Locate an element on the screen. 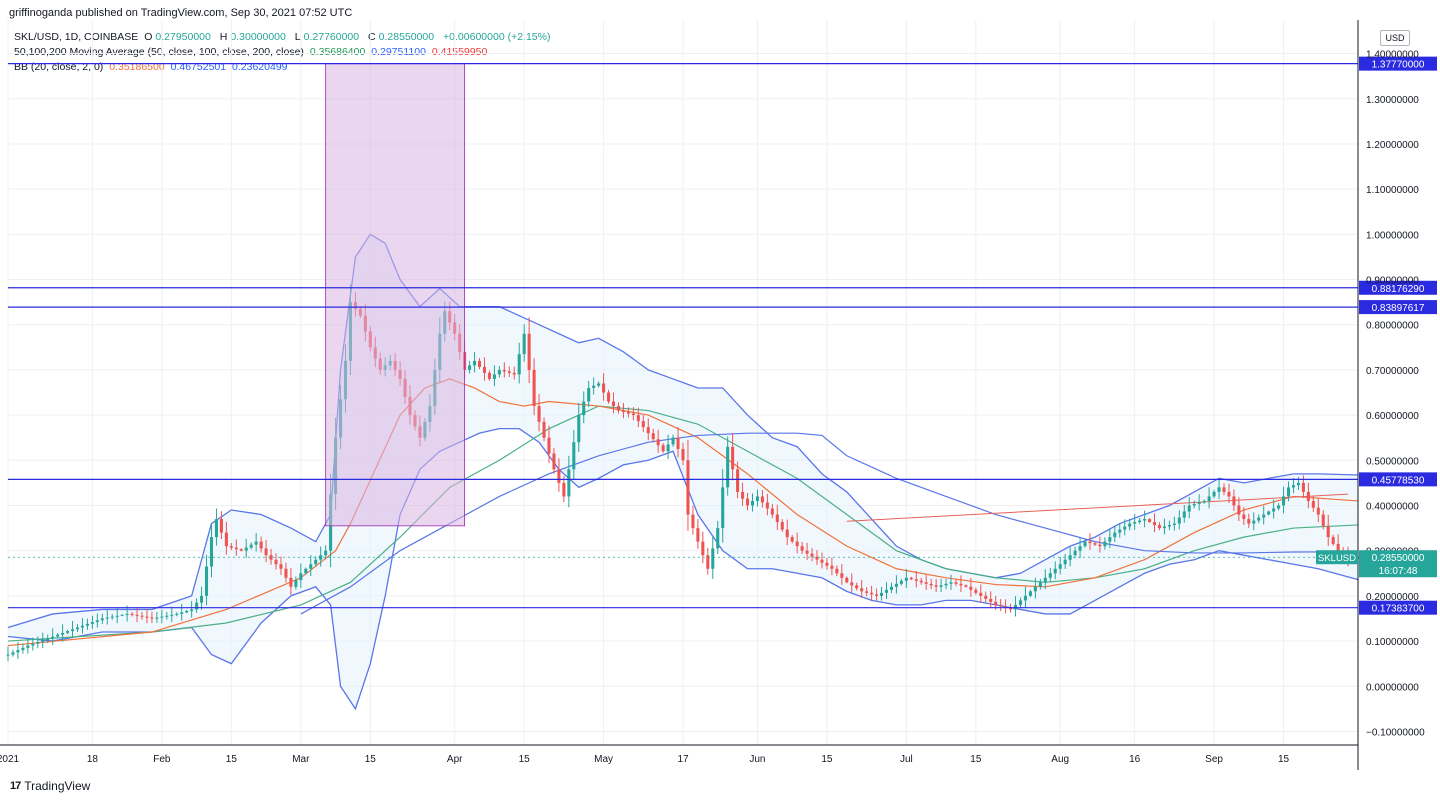  y-tick-label: 0.90000000 is located at coordinates (1392, 281).